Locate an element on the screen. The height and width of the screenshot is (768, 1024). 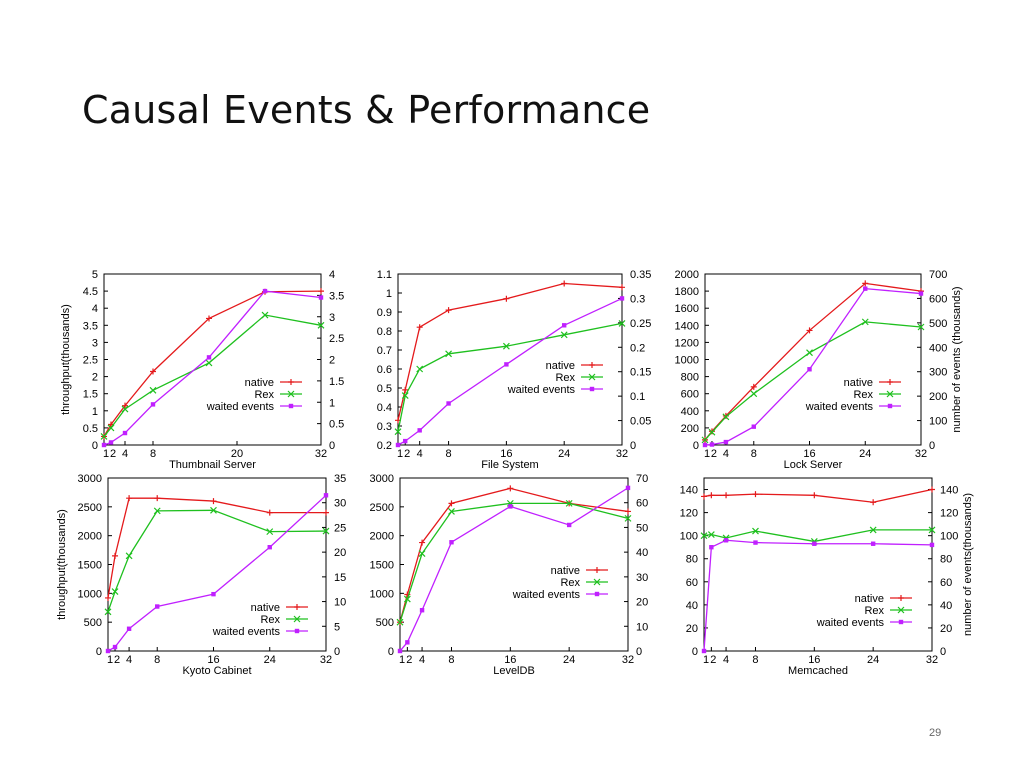
y-tick-label-right: 40 is located at coordinates (642, 553).